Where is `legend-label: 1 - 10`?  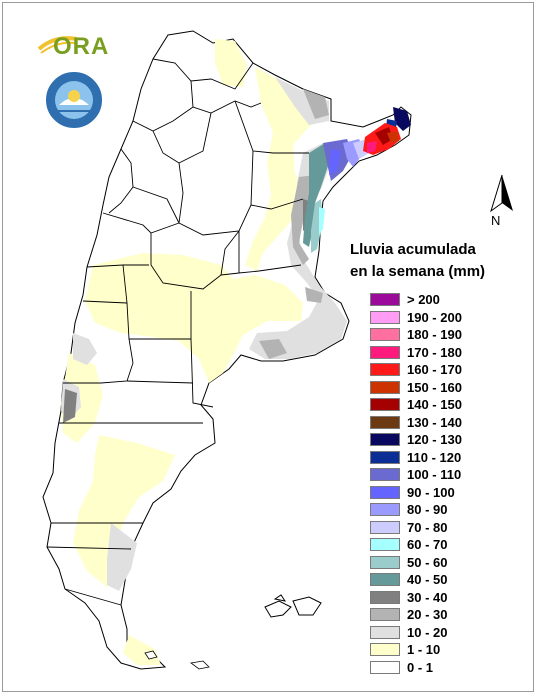
legend-label: 1 - 10 is located at coordinates (424, 649).